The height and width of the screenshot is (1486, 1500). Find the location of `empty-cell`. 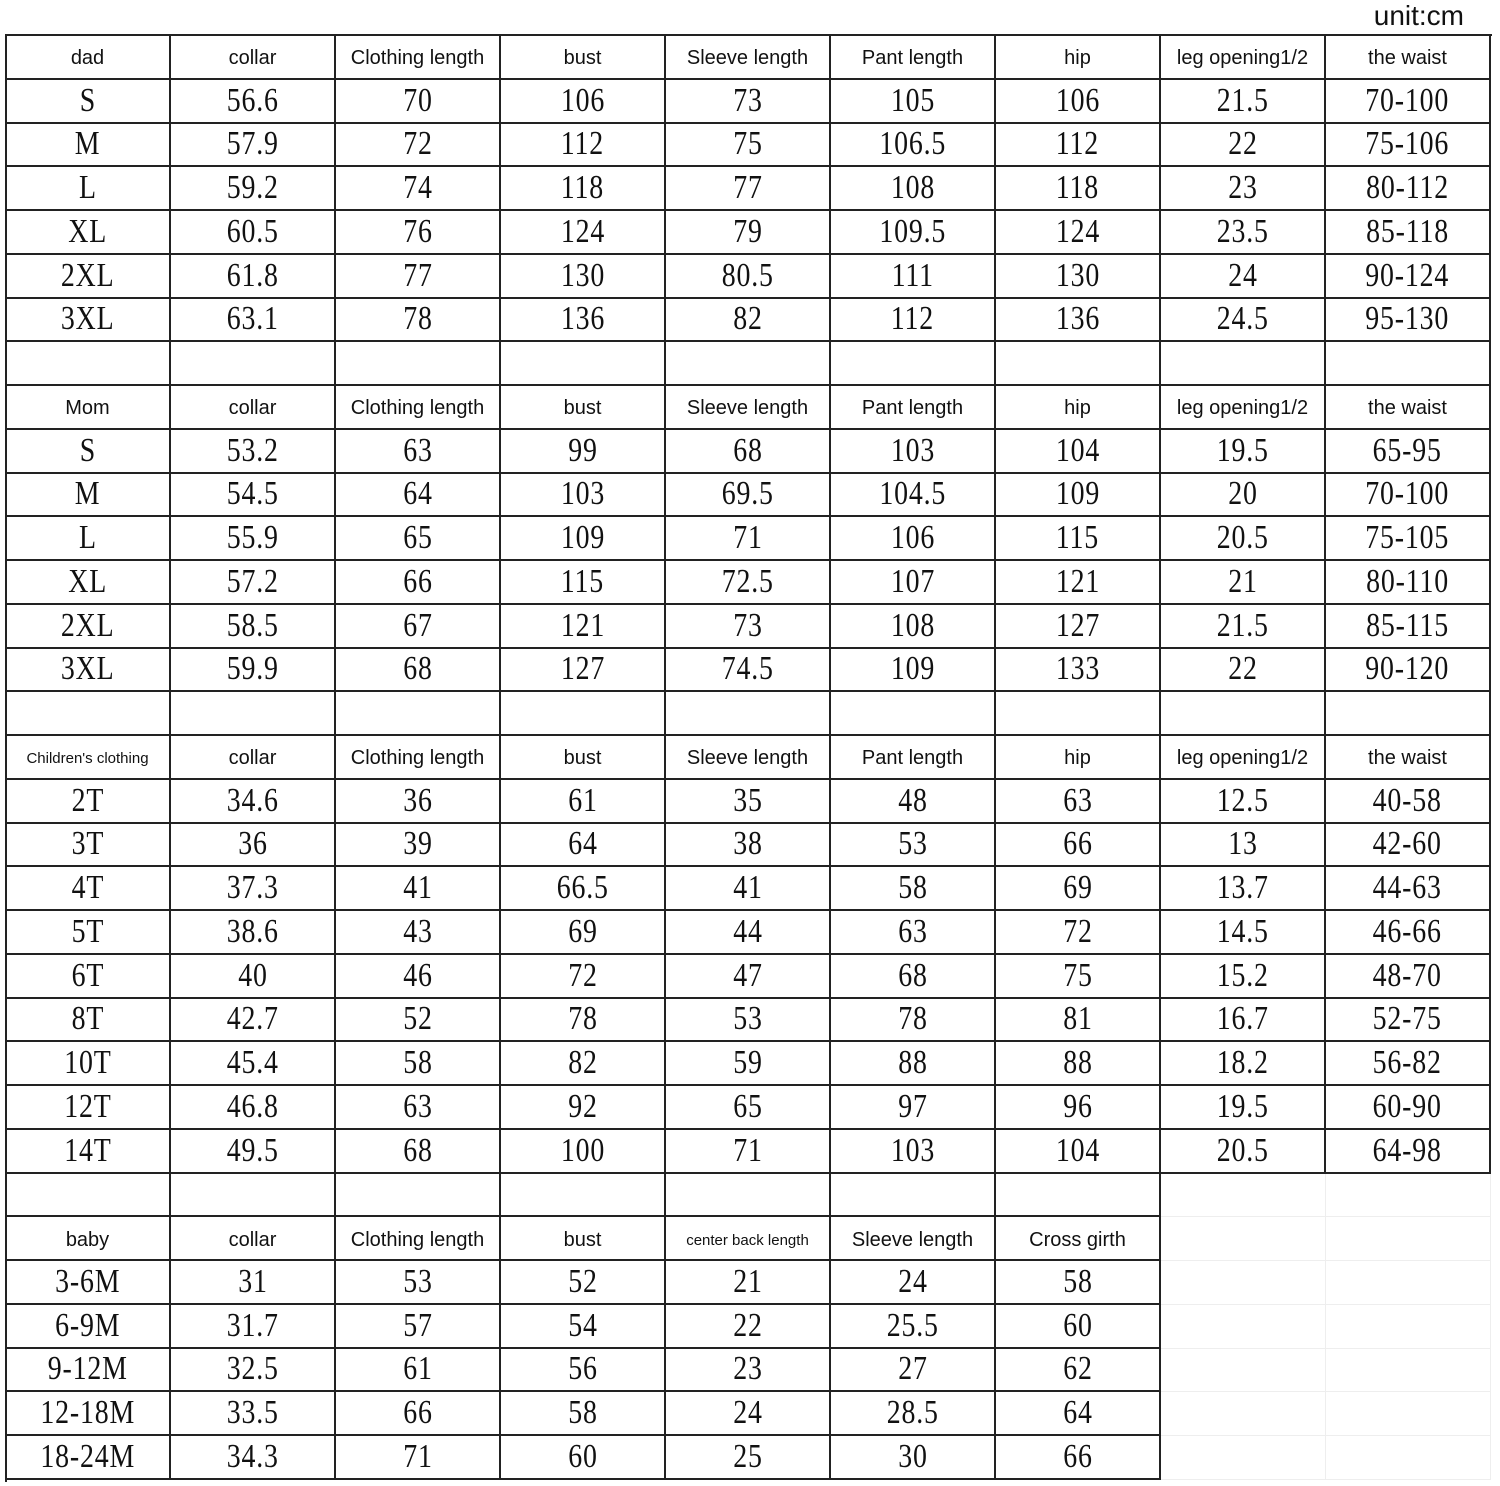

empty-cell is located at coordinates (1408, 1370).